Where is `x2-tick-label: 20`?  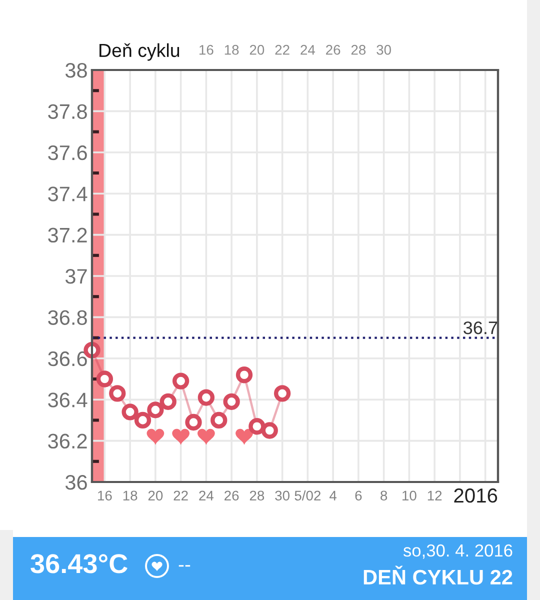
x2-tick-label: 20 is located at coordinates (257, 49).